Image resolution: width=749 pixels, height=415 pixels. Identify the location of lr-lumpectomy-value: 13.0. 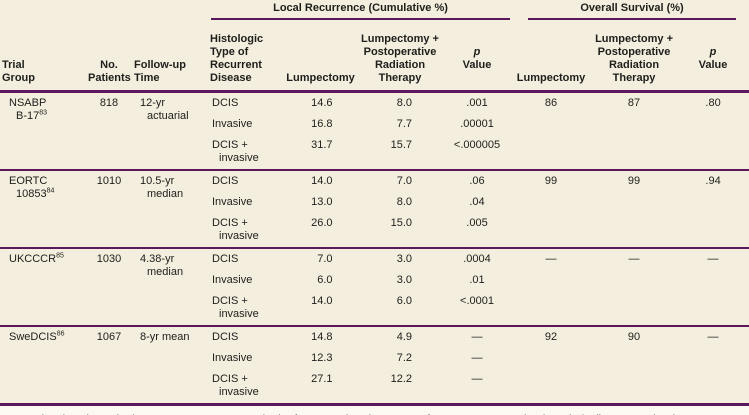
(320, 202).